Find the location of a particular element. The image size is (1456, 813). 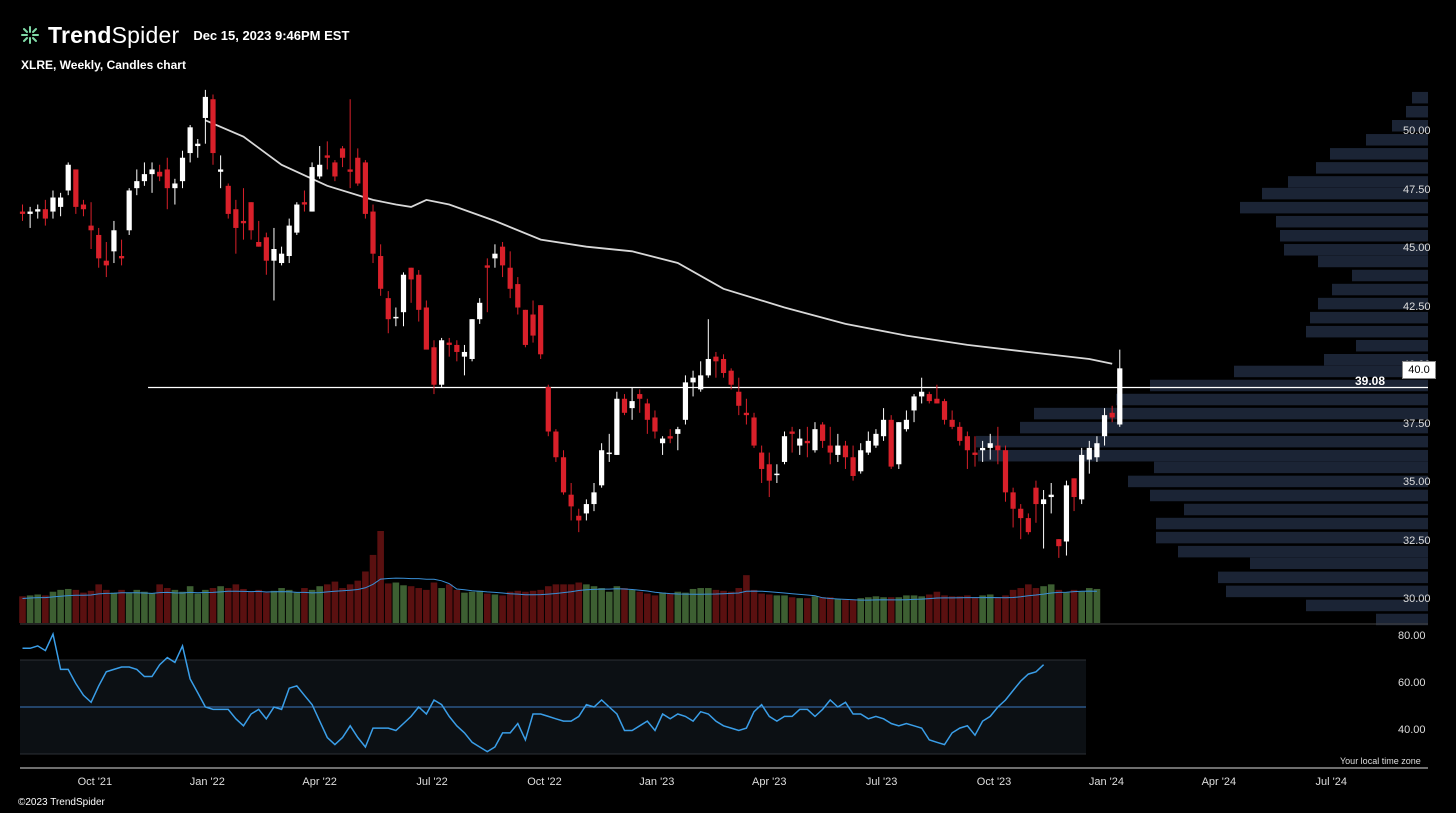

trendspider-logo-icon is located at coordinates (30, 35).